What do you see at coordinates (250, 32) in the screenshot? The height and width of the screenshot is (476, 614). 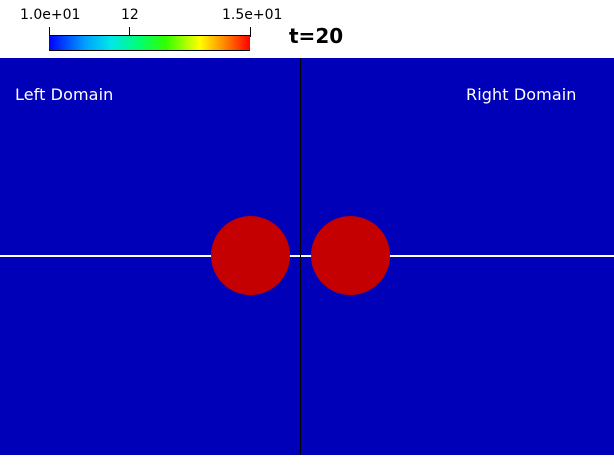 I see `colorbar-max-tick` at bounding box center [250, 32].